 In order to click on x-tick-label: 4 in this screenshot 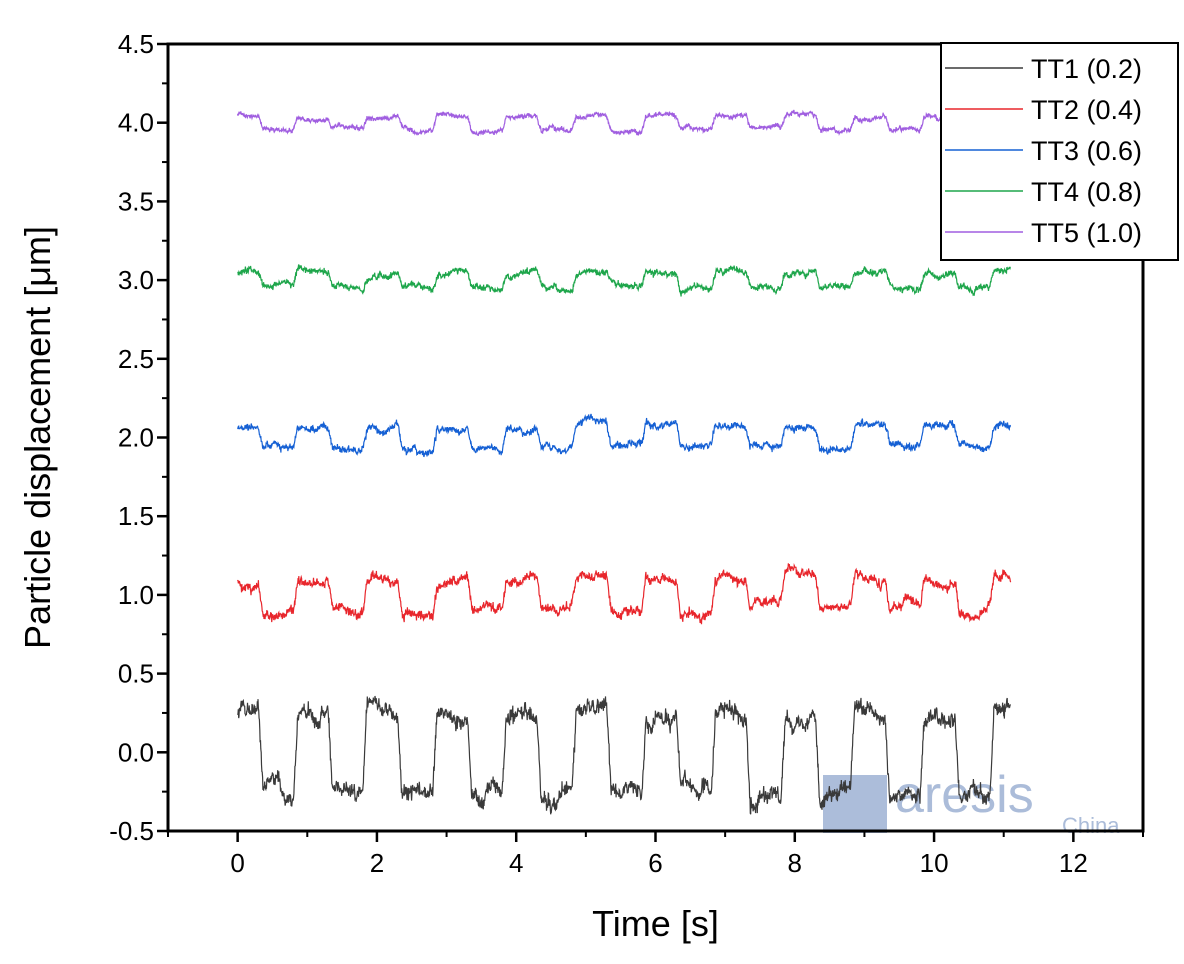, I will do `click(516, 863)`.